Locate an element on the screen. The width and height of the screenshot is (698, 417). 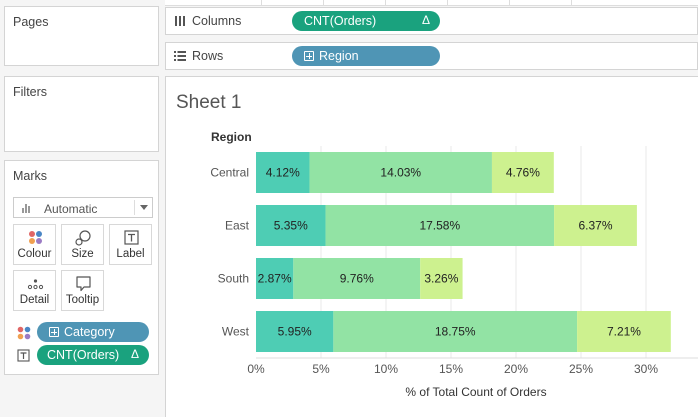
bar-chart-icon is located at coordinates (27, 208).